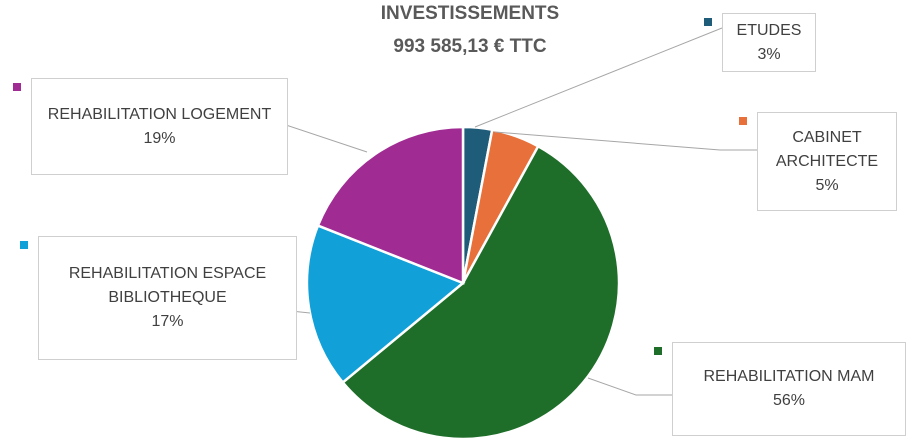 The height and width of the screenshot is (439, 906). Describe the element at coordinates (769, 42) in the screenshot. I see `data-label: ETUDES 3%` at that location.